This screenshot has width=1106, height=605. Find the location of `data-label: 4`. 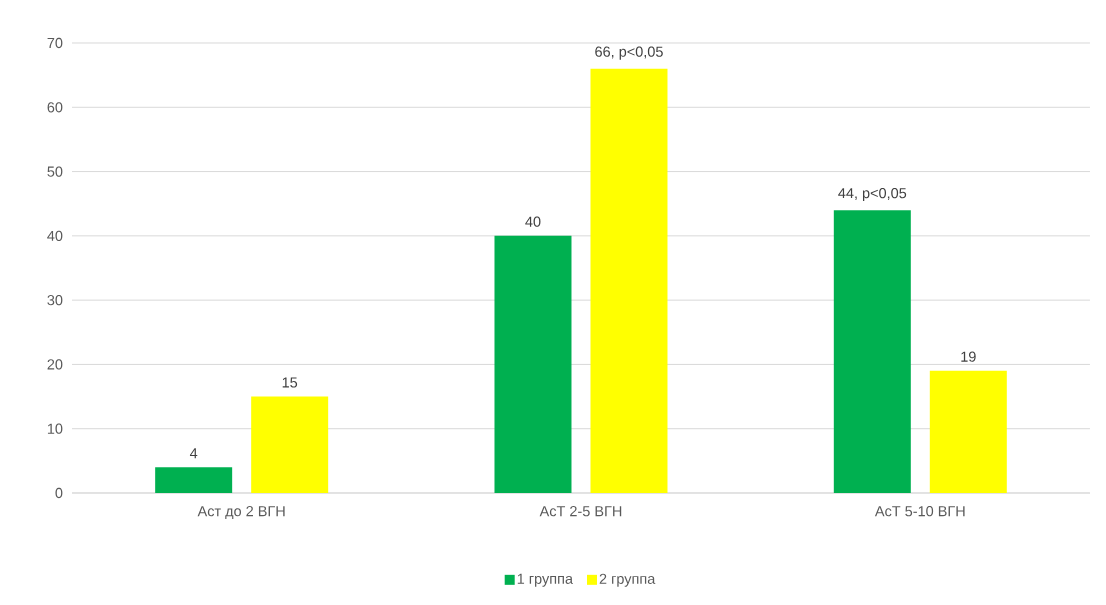

data-label: 4 is located at coordinates (193, 453).